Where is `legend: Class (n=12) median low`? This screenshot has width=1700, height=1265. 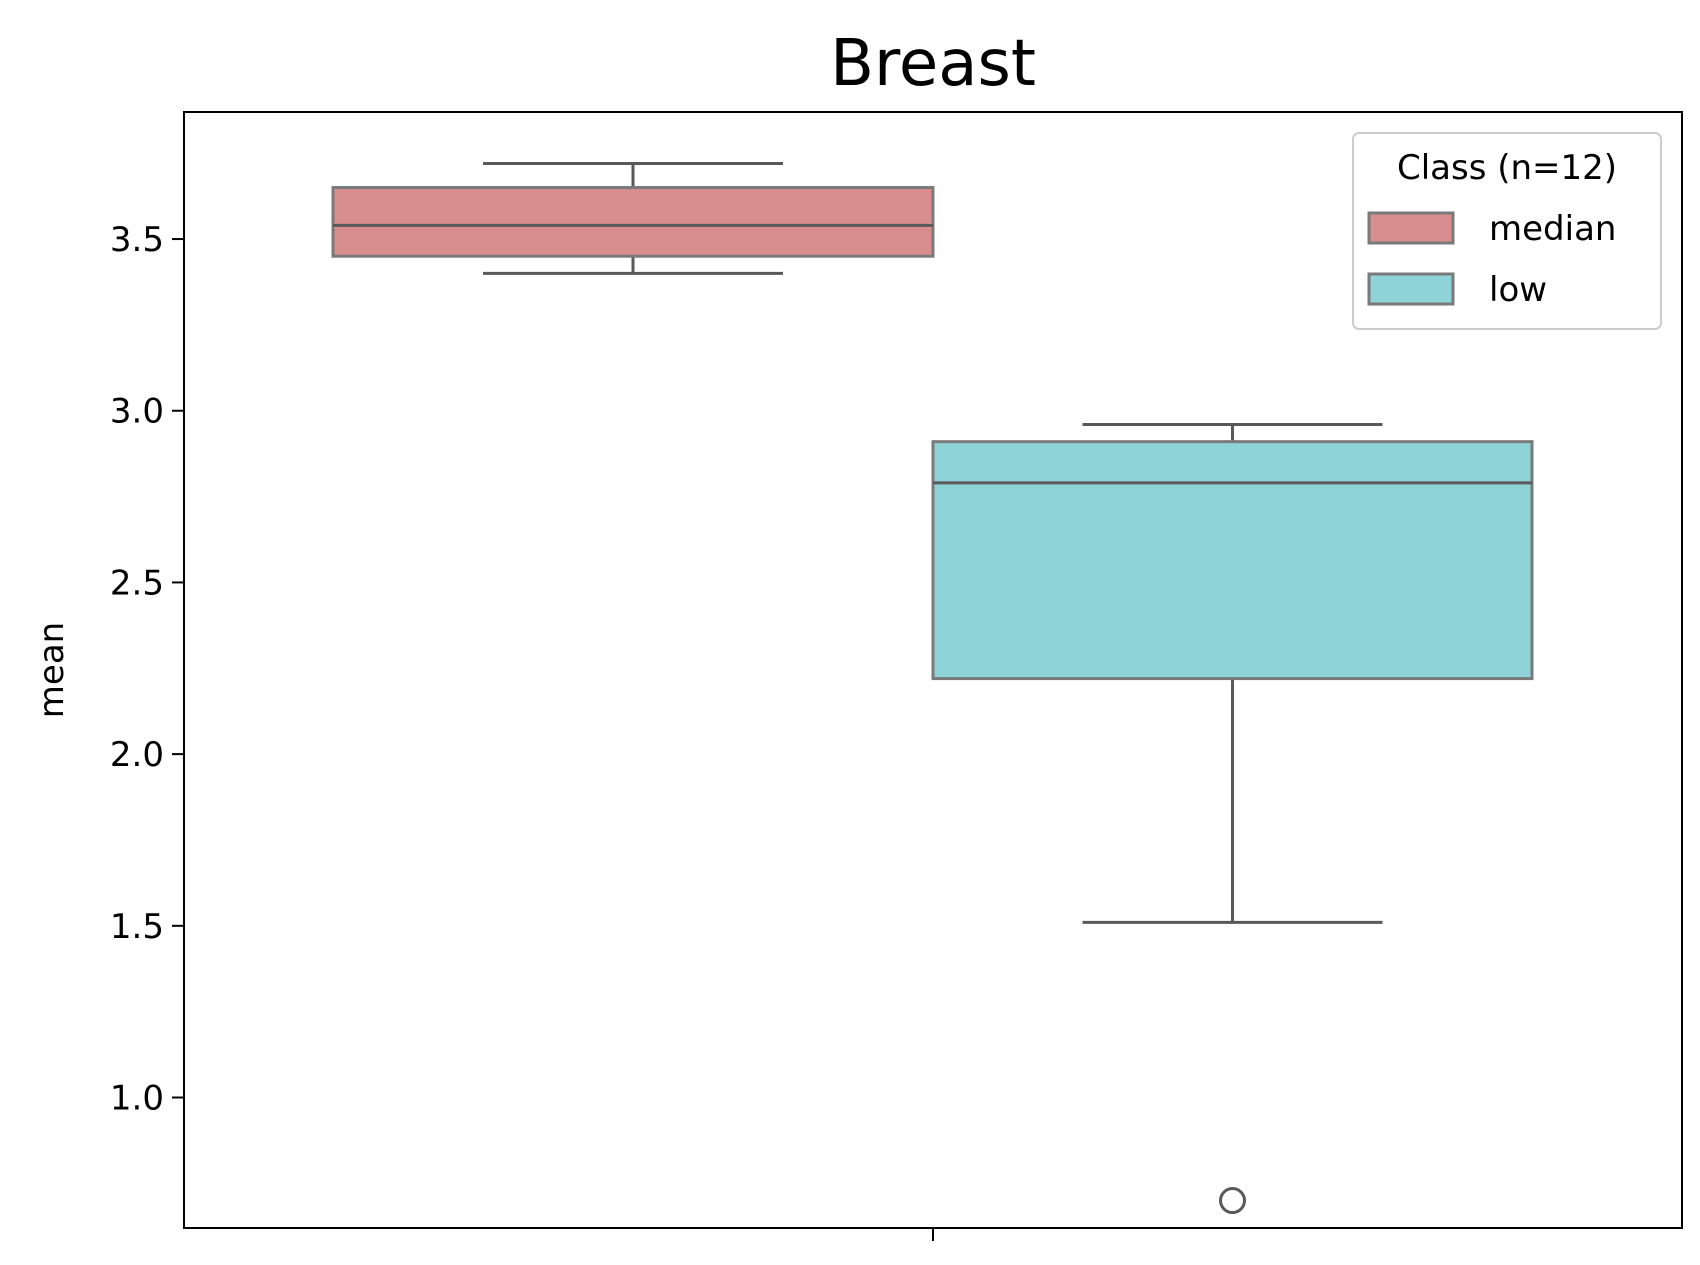 legend: Class (n=12) median low is located at coordinates (1507, 231).